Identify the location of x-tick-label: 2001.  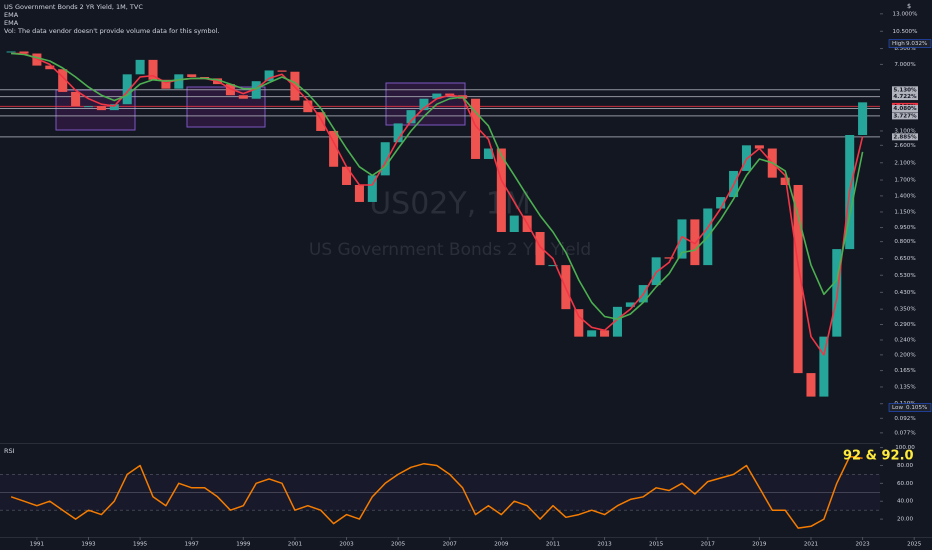
(295, 545).